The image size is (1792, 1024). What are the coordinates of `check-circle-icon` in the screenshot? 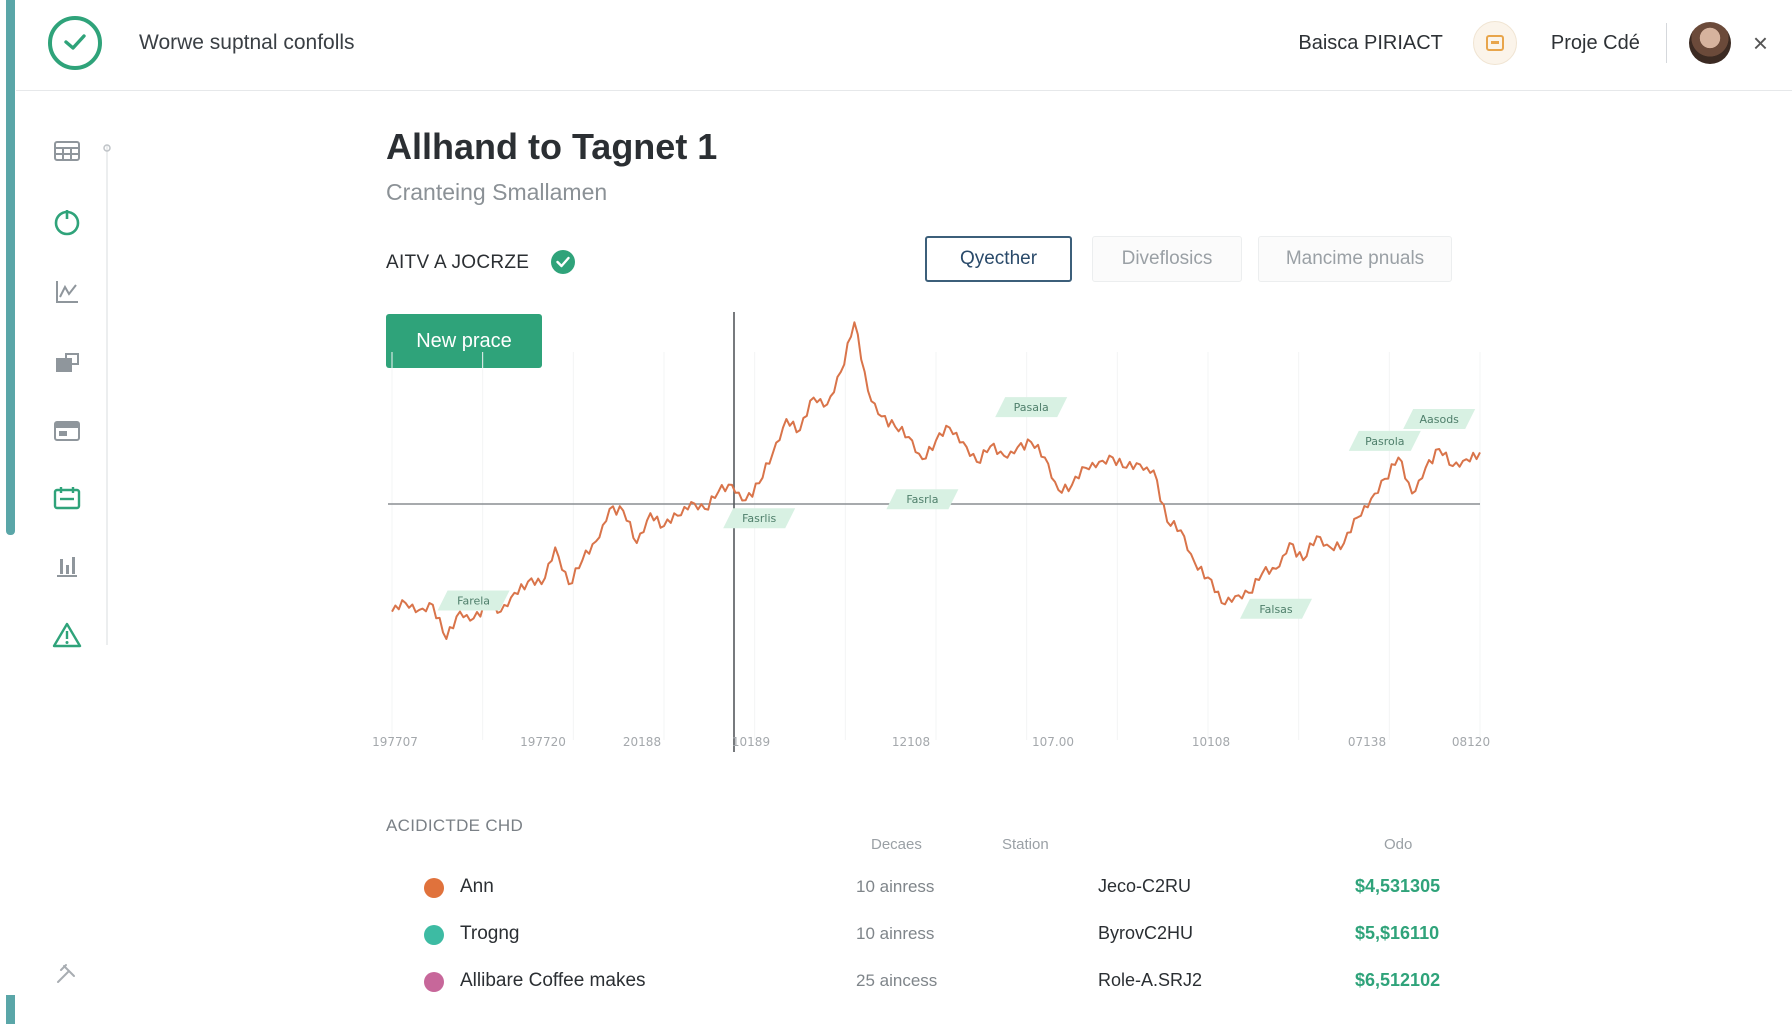 It's located at (563, 262).